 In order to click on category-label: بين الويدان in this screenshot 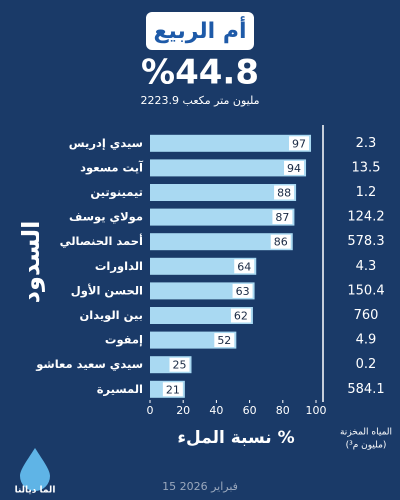, I will do `click(111, 315)`.